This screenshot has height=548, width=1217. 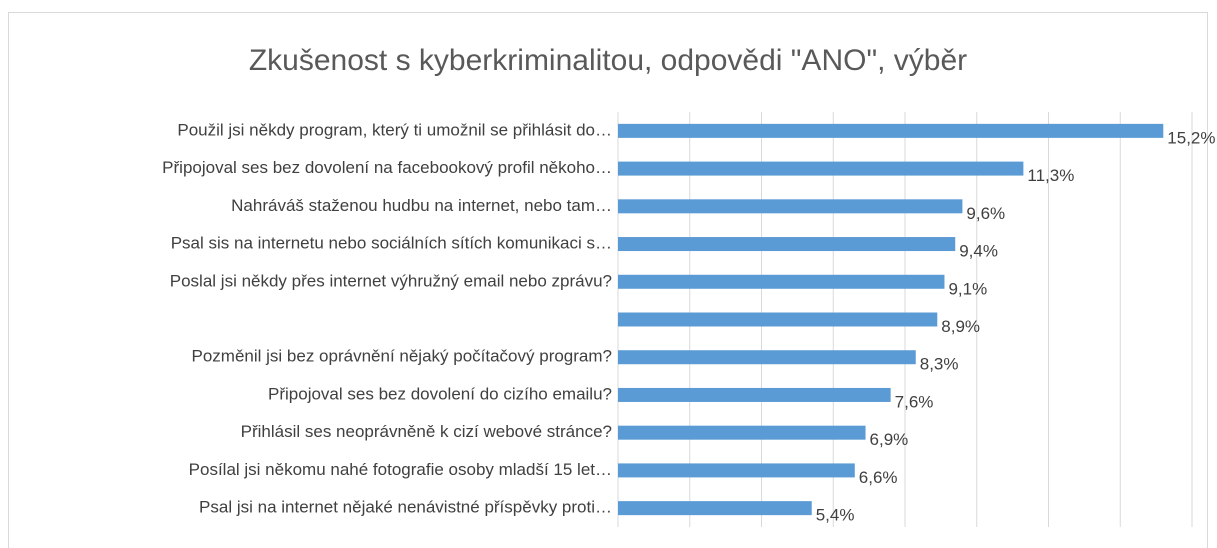 I want to click on value-label: 6,9%, so click(x=889, y=439).